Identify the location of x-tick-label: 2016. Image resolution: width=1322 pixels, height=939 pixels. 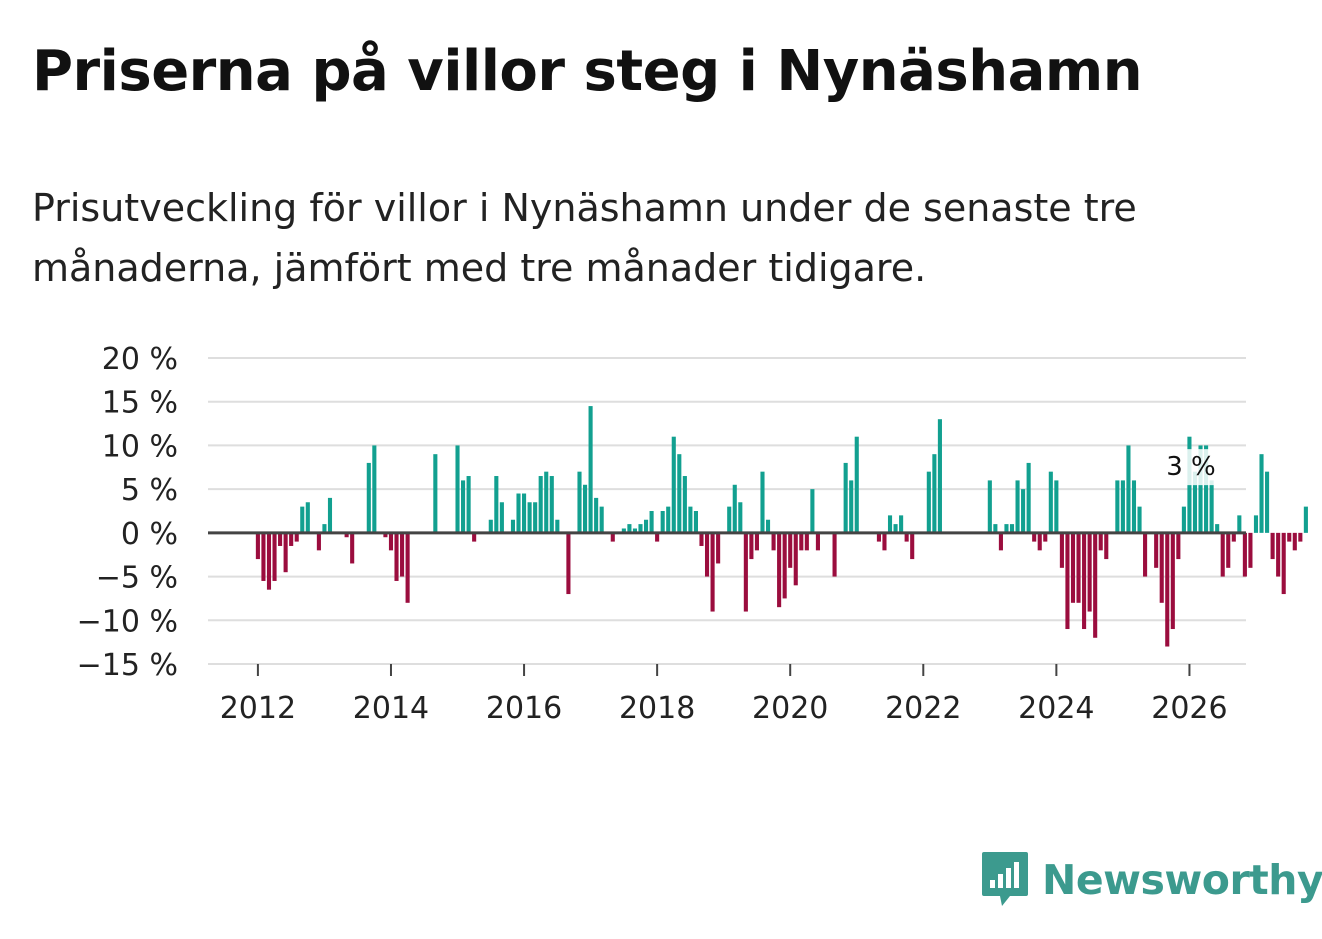
(524, 708).